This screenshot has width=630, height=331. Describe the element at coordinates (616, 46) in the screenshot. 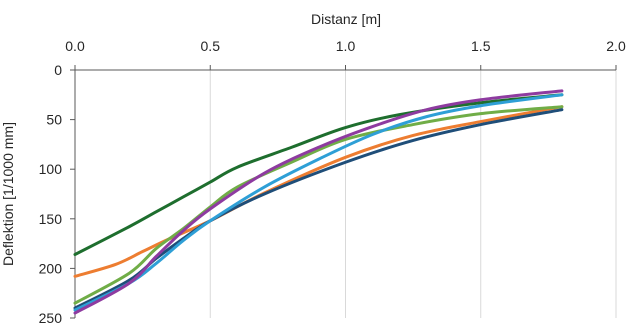

I see `x-tick-label: 2.0` at that location.